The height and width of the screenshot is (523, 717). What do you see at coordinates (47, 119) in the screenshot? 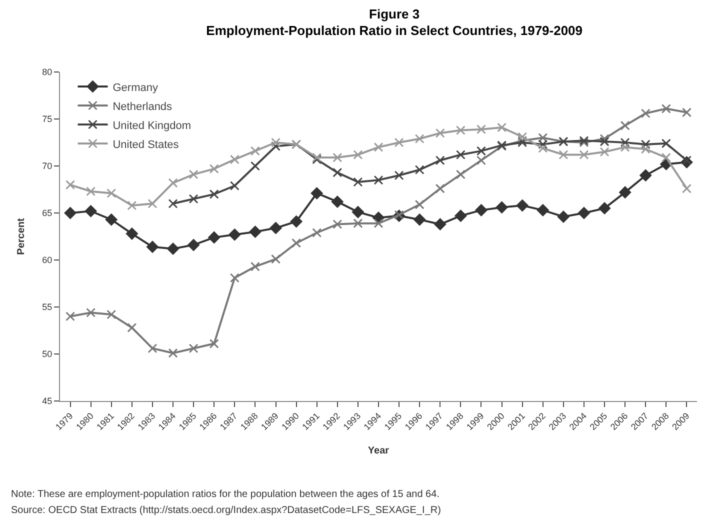
I see `y-tick-label: 75` at bounding box center [47, 119].